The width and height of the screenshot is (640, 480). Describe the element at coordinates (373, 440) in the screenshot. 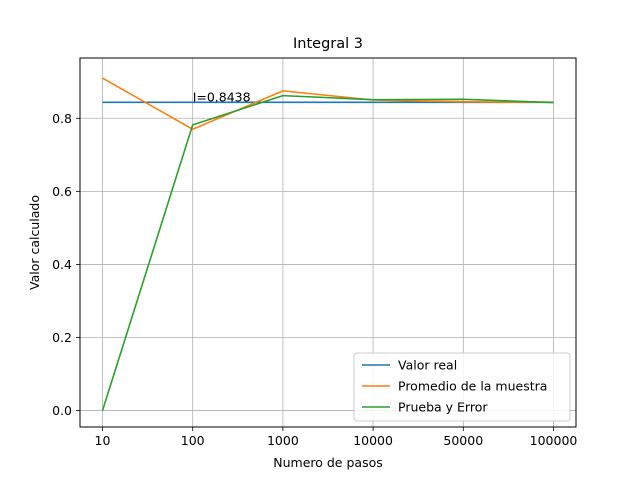

I see `x-tick-label: 10000` at that location.